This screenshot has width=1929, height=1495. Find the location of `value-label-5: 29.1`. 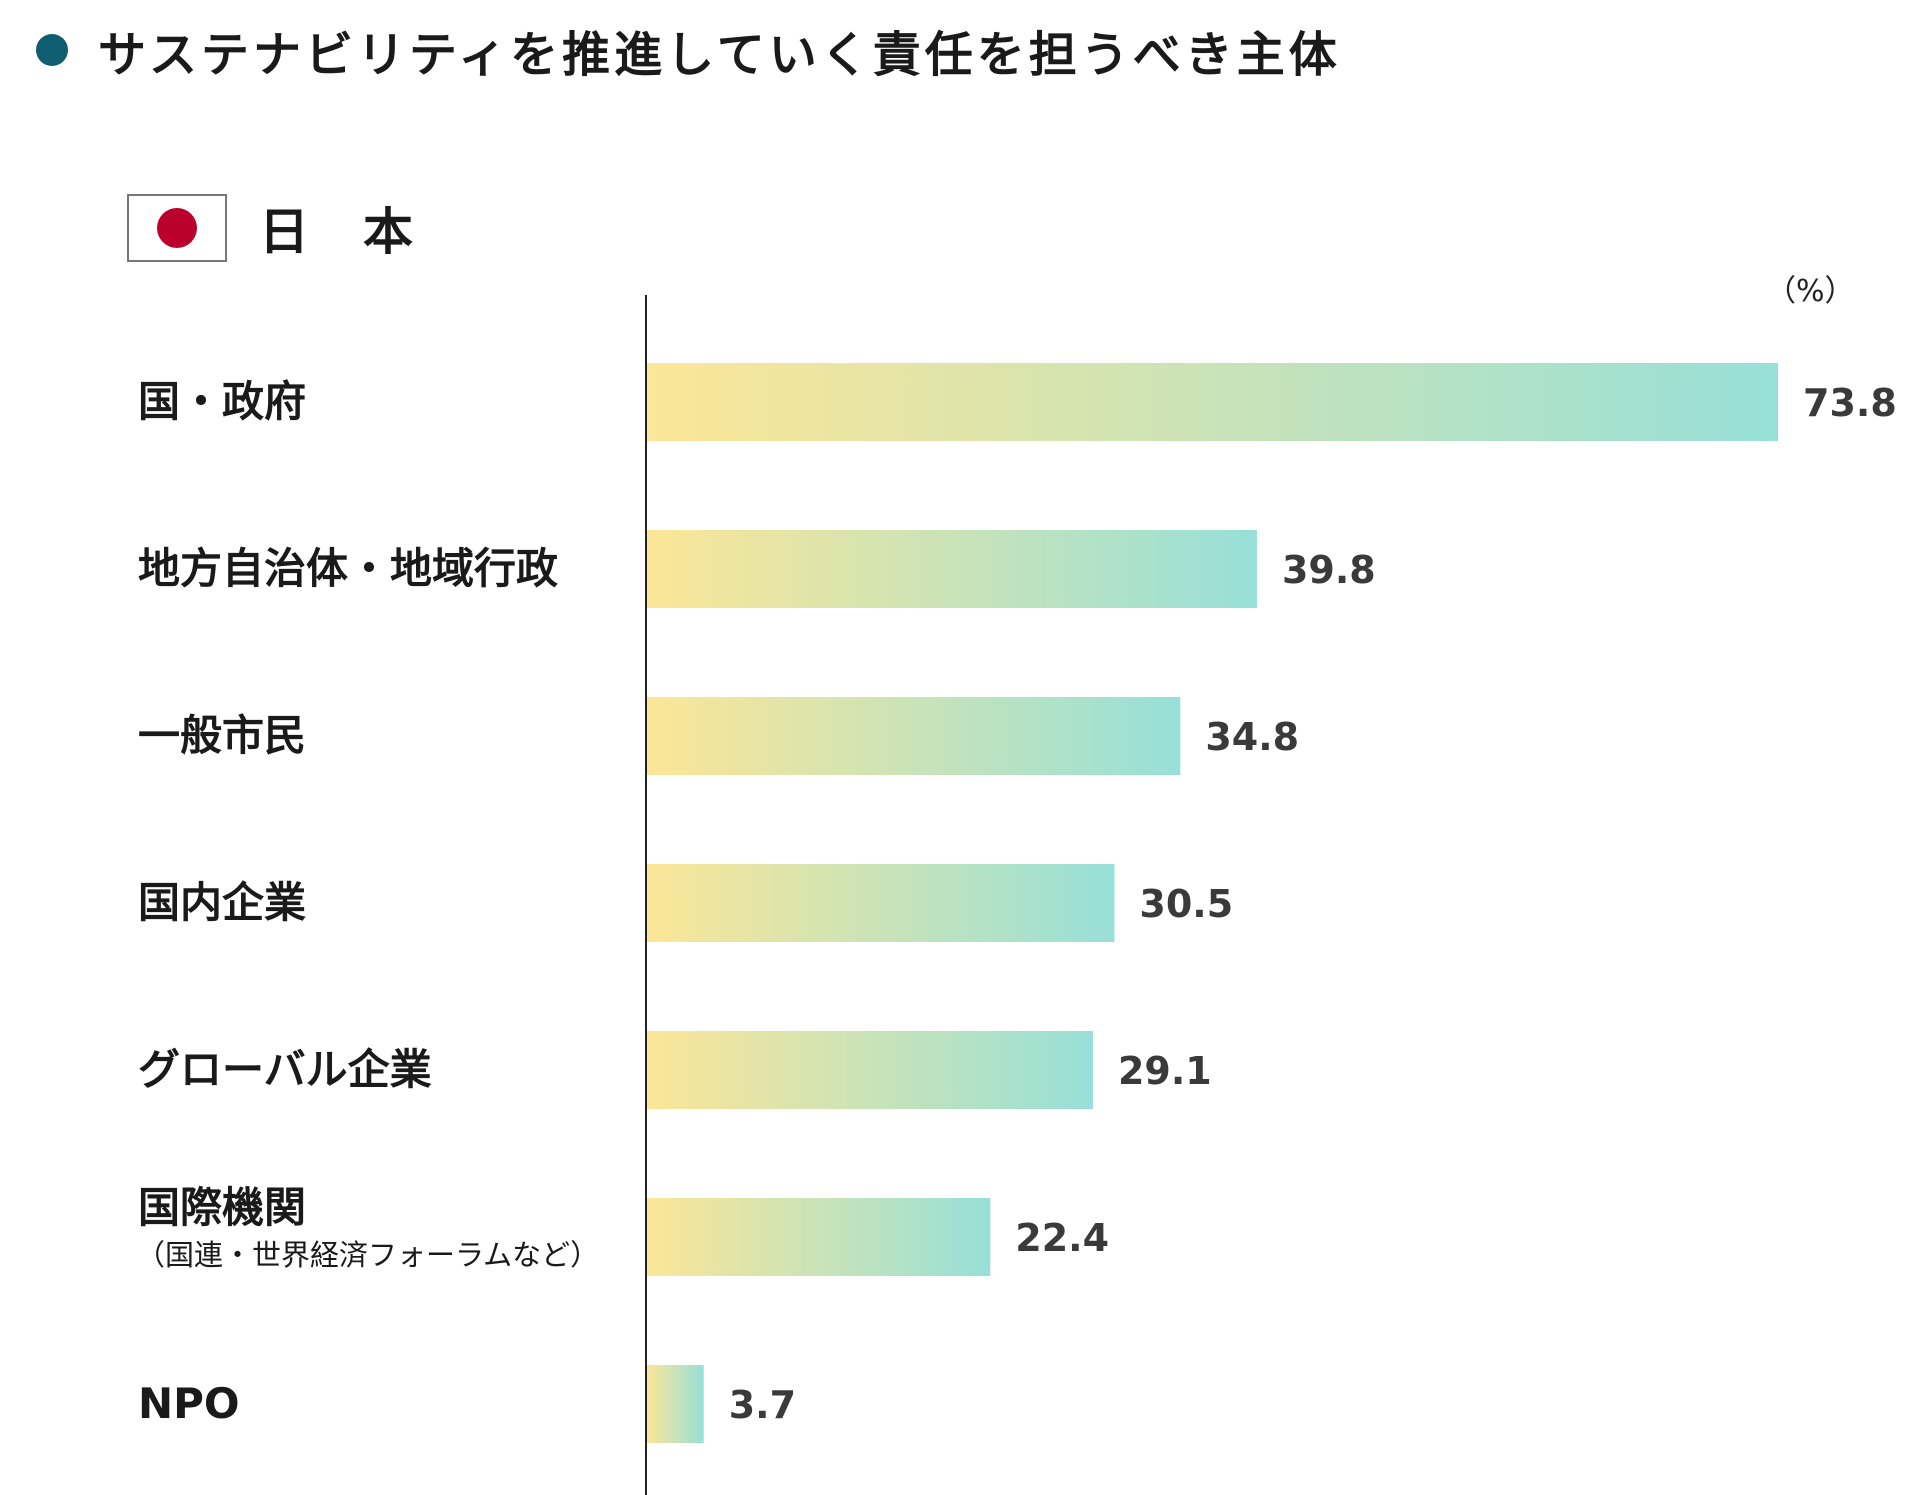

value-label-5: 29.1 is located at coordinates (1165, 1071).